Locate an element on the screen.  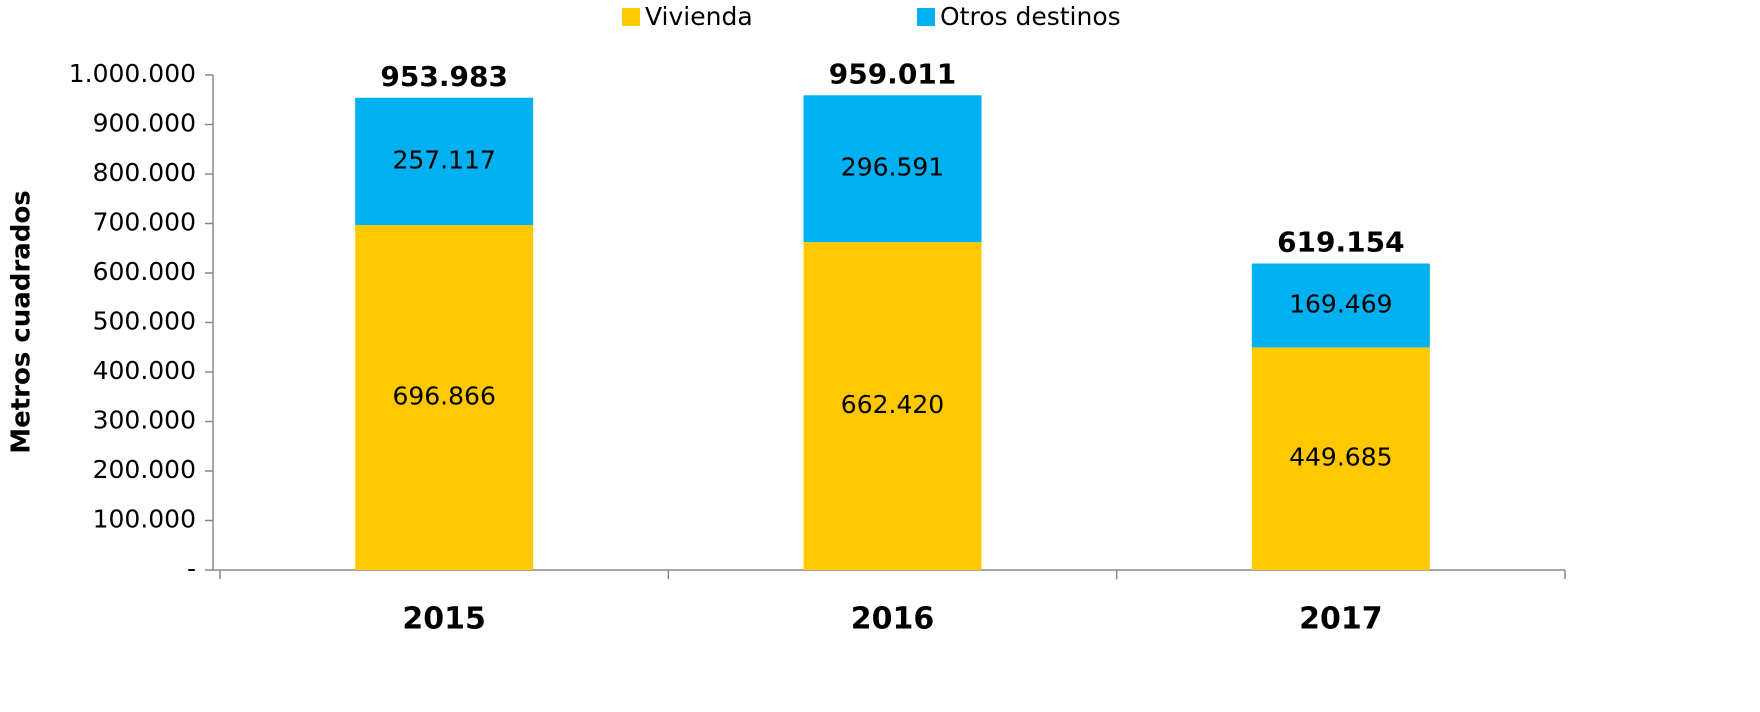
y-tick-label: 600.000 is located at coordinates (144, 271).